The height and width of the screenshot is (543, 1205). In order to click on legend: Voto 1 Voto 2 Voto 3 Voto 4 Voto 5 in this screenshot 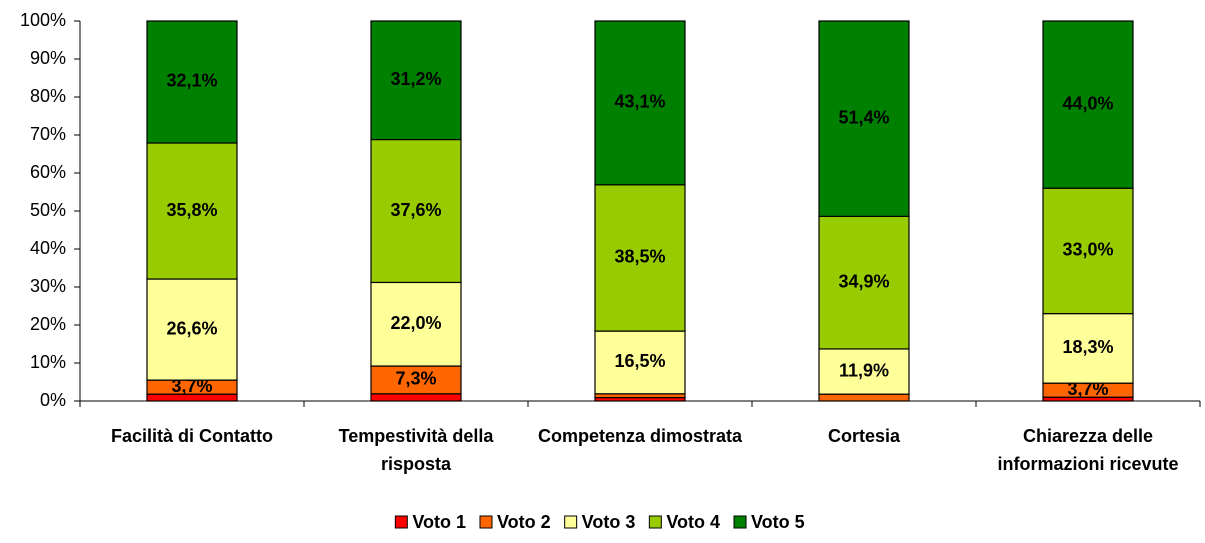, I will do `click(599, 522)`.